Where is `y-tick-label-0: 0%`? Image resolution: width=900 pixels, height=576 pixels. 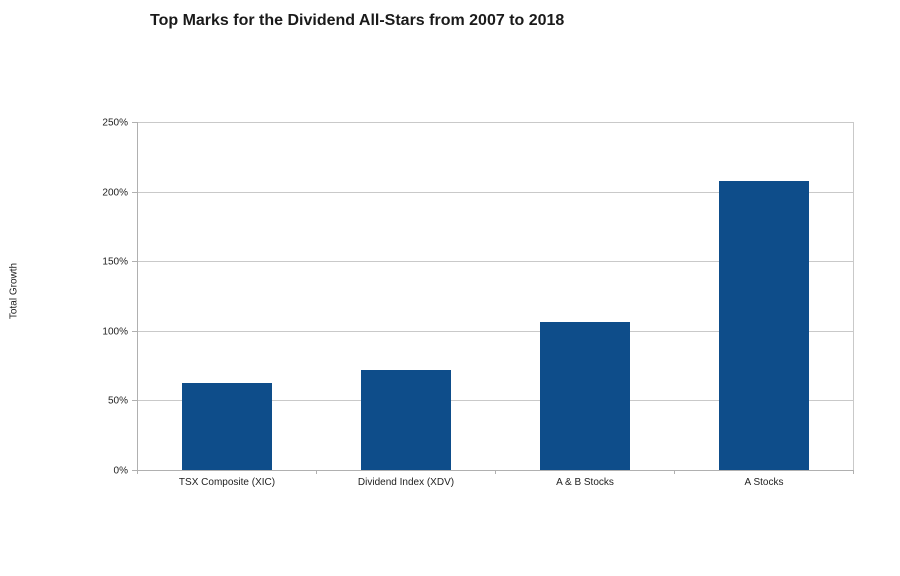 y-tick-label-0: 0% is located at coordinates (120, 471).